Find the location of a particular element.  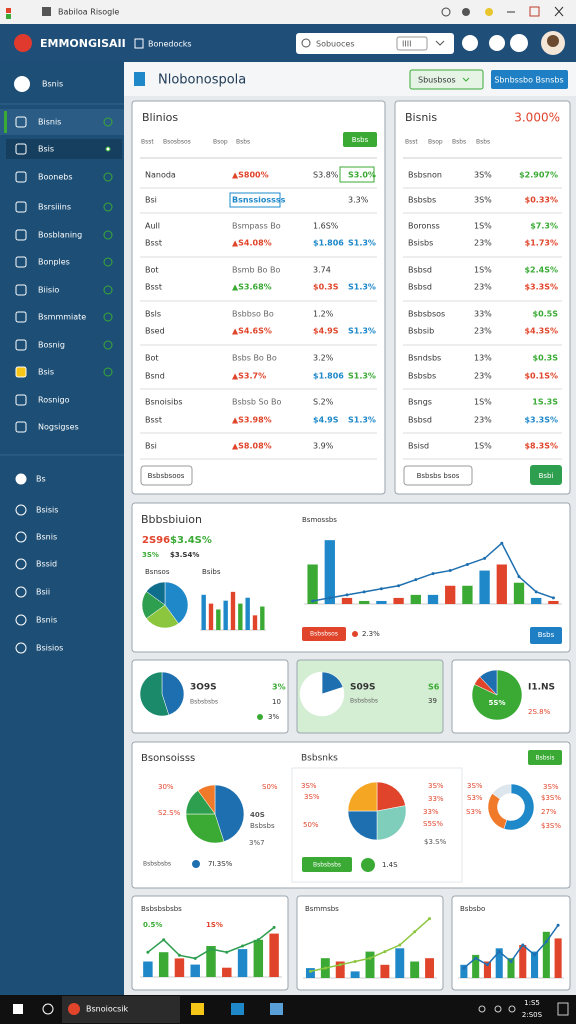

sidebar-item: Bisnis is located at coordinates (49, 122).